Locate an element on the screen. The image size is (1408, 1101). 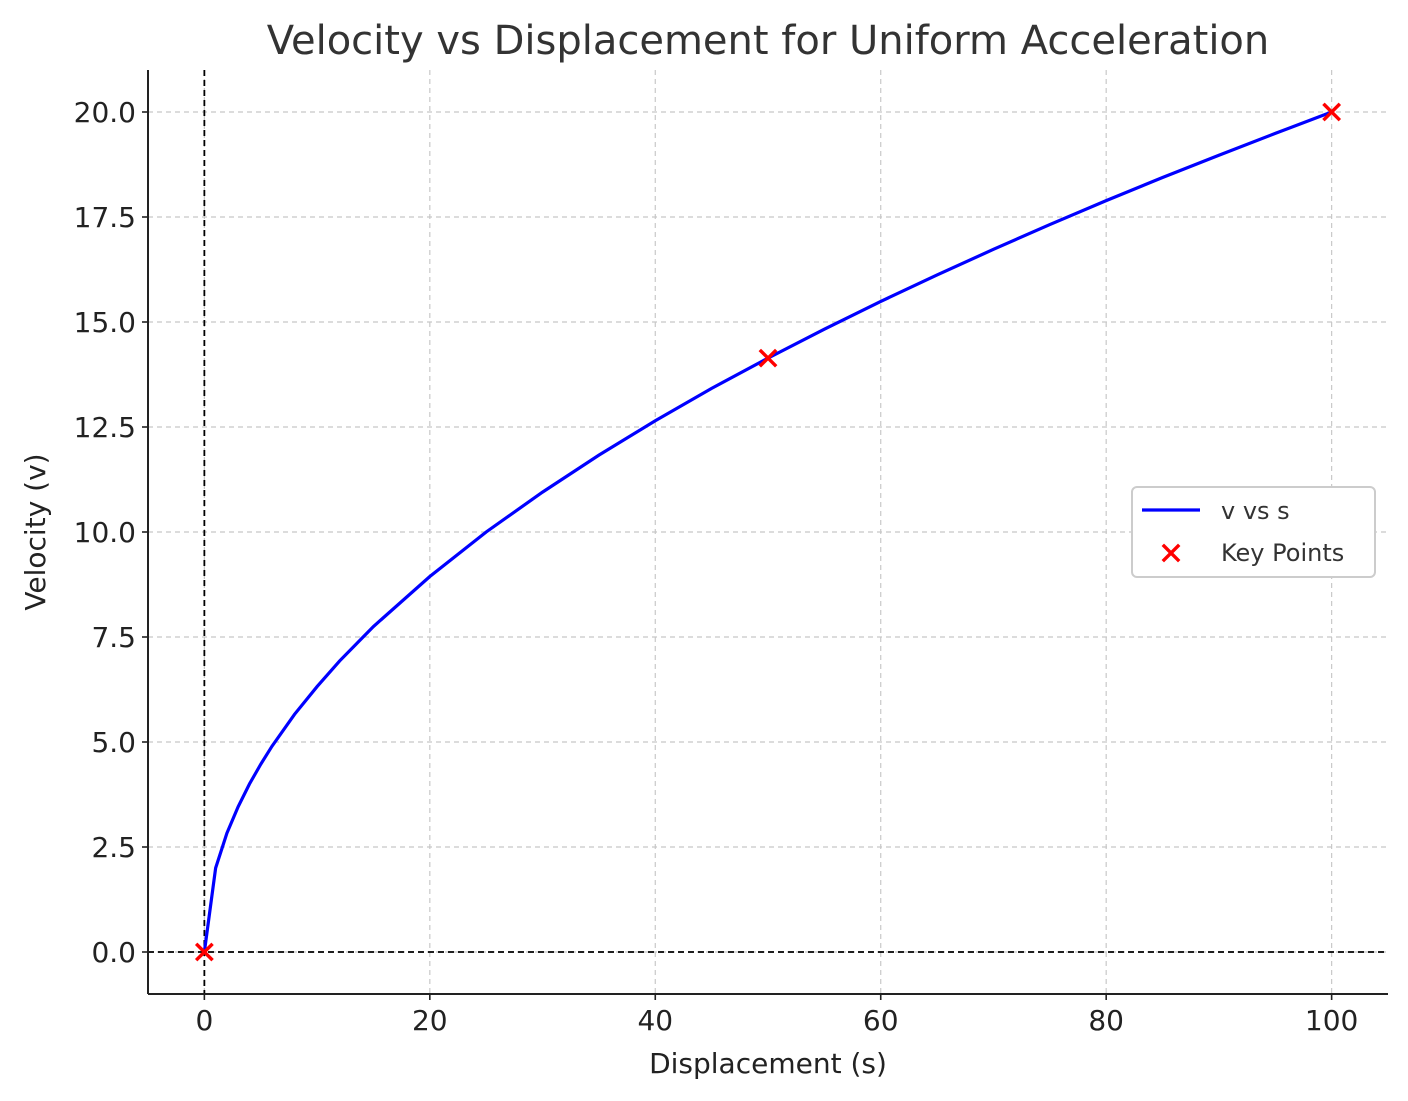
legend-marker-swatch is located at coordinates (1171, 553).